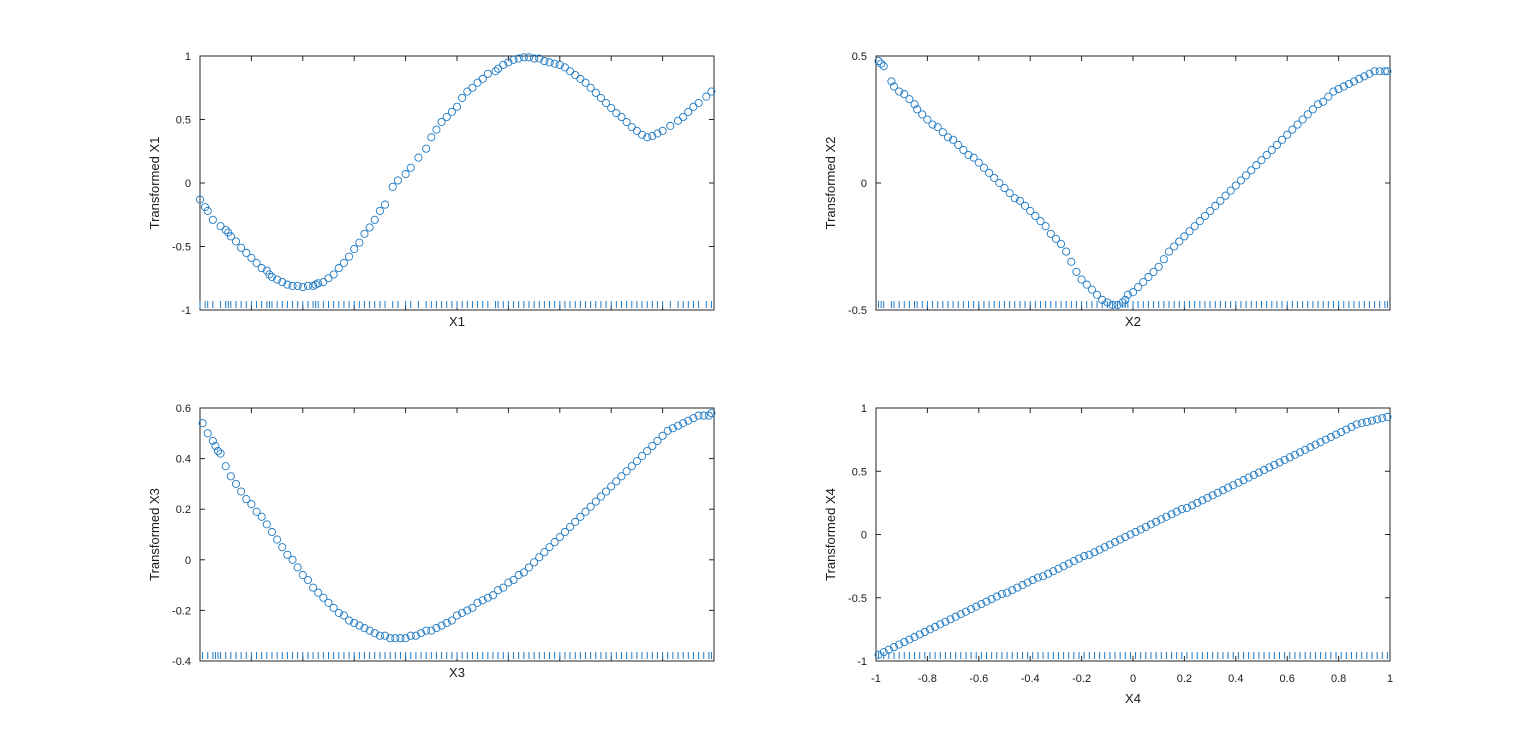 This screenshot has width=1536, height=744. Describe the element at coordinates (1287, 679) in the screenshot. I see `x-tick-label: 0.6` at that location.